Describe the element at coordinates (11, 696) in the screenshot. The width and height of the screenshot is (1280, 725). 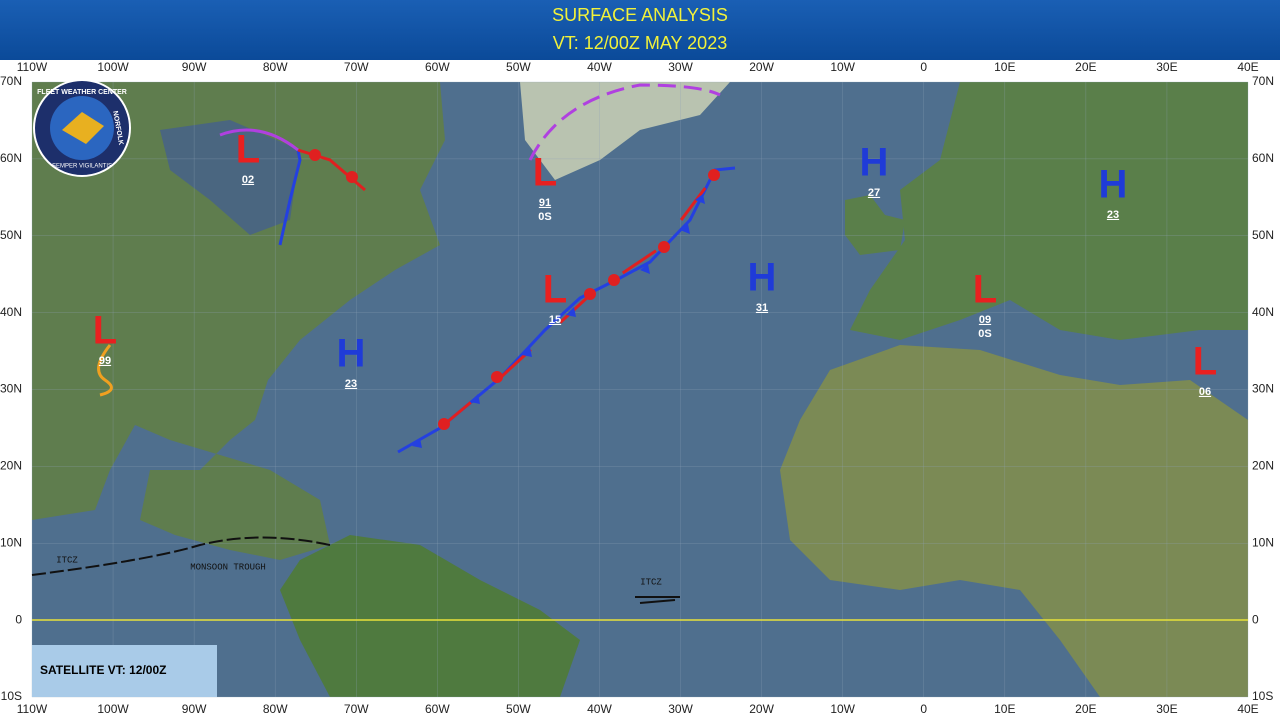
I see `lat-label-left: 10S` at that location.